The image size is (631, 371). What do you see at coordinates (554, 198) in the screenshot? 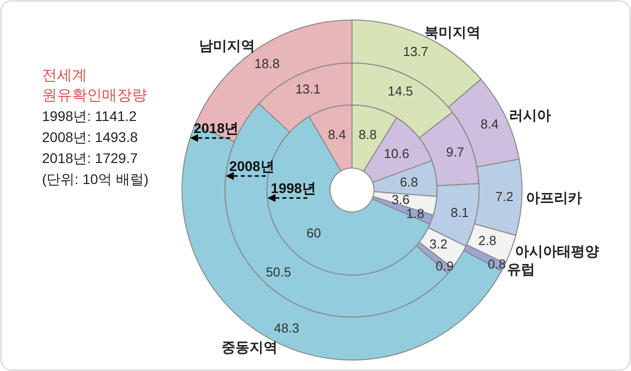
I see `slice-label: 아프리카` at bounding box center [554, 198].